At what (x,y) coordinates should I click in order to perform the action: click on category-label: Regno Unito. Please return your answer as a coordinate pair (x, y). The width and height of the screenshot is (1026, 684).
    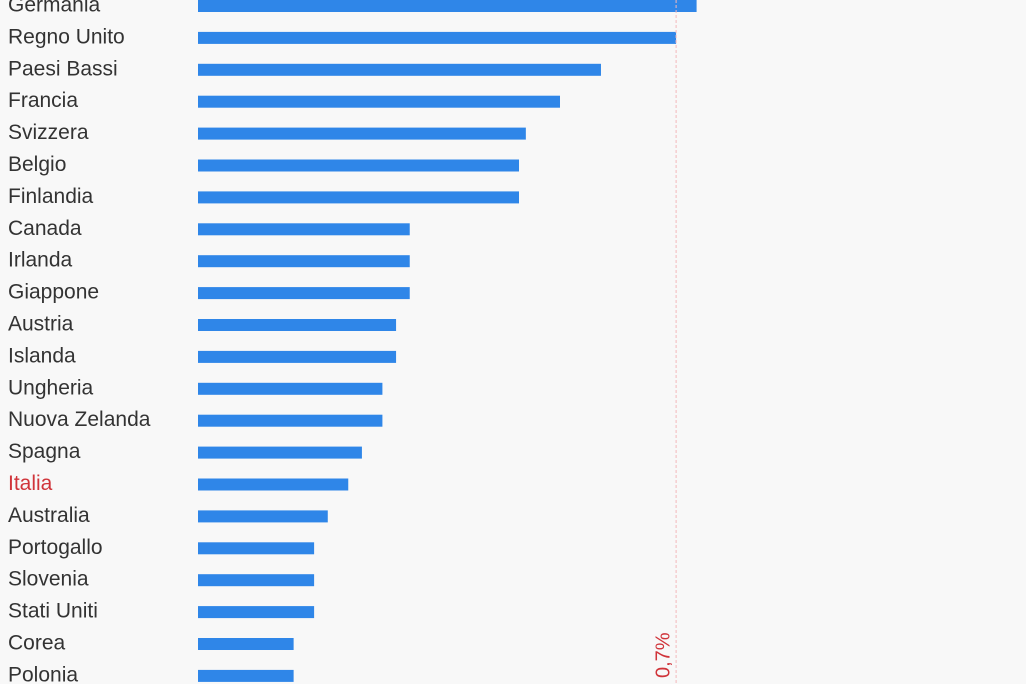
    Looking at the image, I should click on (66, 36).